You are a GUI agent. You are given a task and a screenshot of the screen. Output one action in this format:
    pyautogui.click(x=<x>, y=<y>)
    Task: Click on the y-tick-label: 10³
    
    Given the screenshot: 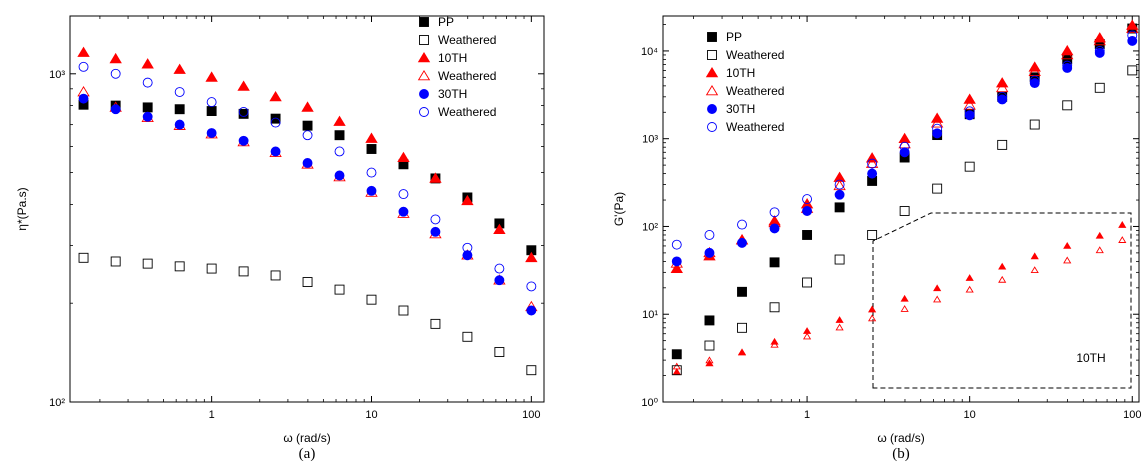 What is the action you would take?
    pyautogui.click(x=57, y=75)
    